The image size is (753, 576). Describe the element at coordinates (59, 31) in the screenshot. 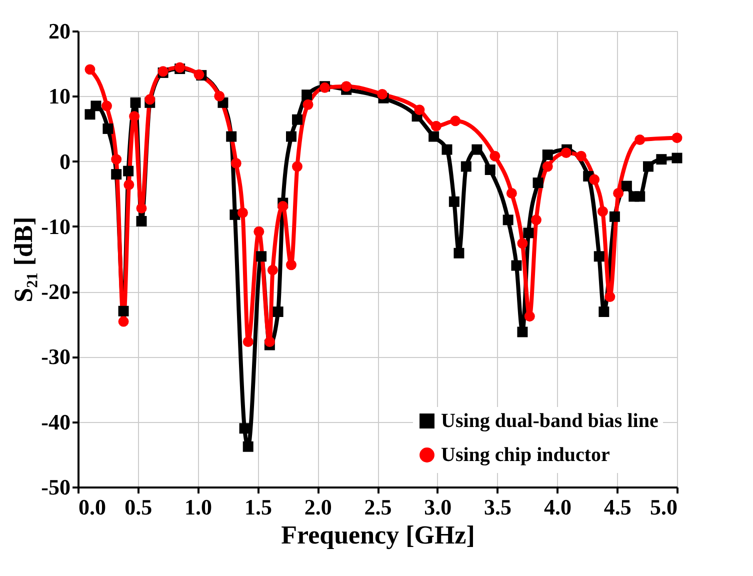

I see `y-tick-label: 20` at that location.